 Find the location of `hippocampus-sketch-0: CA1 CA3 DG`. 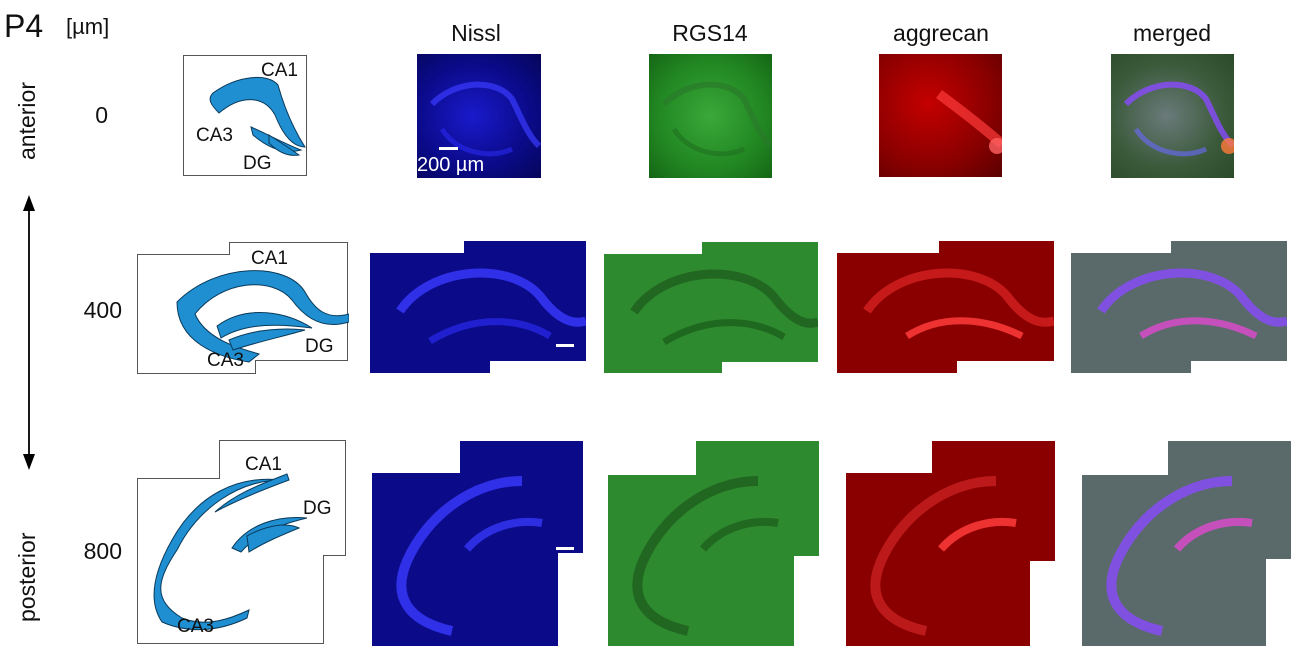

hippocampus-sketch-0: CA1 CA3 DG is located at coordinates (245, 116).